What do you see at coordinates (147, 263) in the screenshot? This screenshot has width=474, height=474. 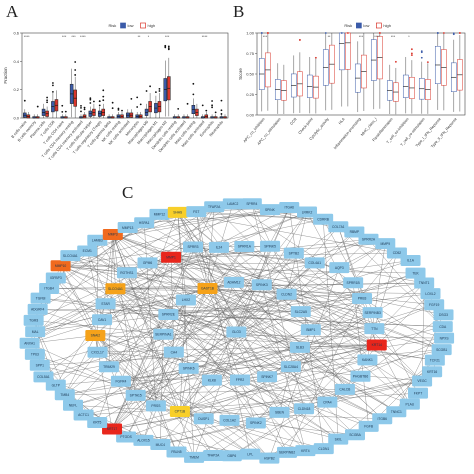 I see `network-node: GPM6` at bounding box center [147, 263].